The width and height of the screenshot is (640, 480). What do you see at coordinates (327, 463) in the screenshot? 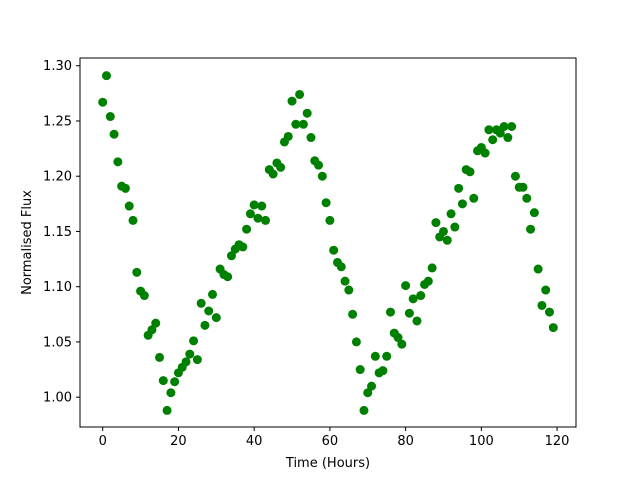
I see `x-axis-label: Time (Hours)` at bounding box center [327, 463].